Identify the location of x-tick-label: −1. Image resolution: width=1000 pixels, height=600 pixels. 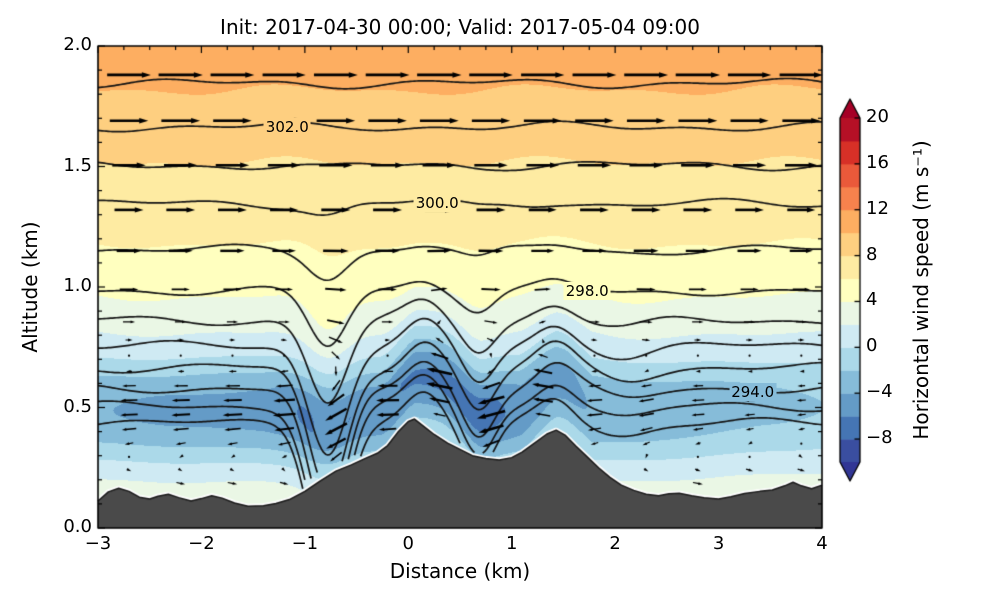
(305, 543).